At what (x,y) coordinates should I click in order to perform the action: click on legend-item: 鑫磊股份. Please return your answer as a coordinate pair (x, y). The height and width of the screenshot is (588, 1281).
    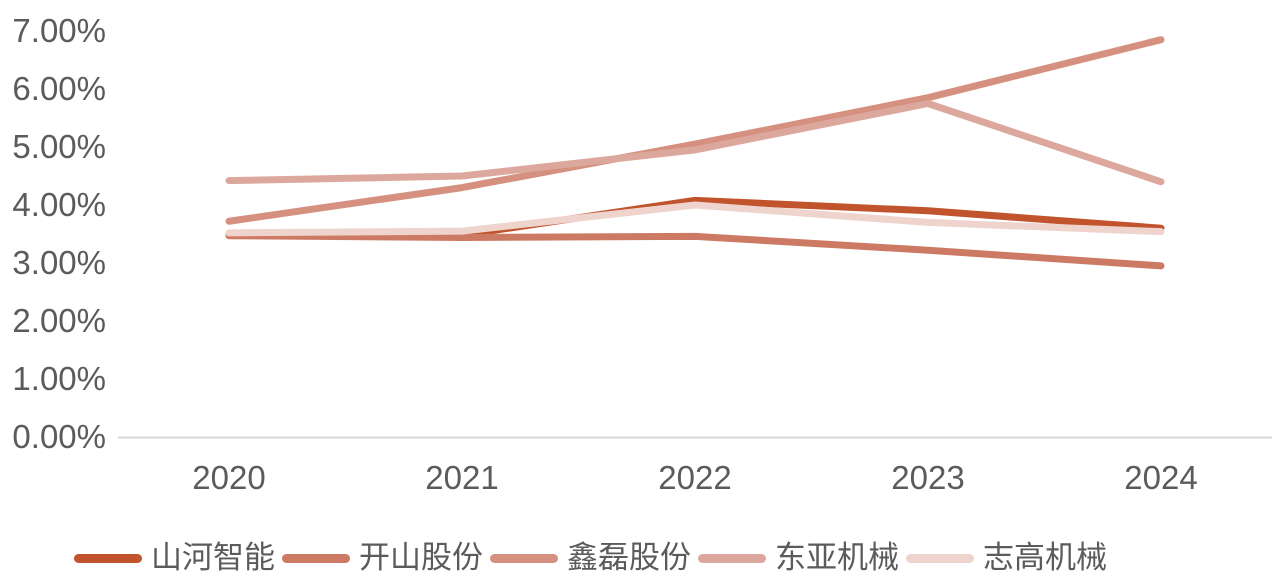
    Looking at the image, I should click on (590, 558).